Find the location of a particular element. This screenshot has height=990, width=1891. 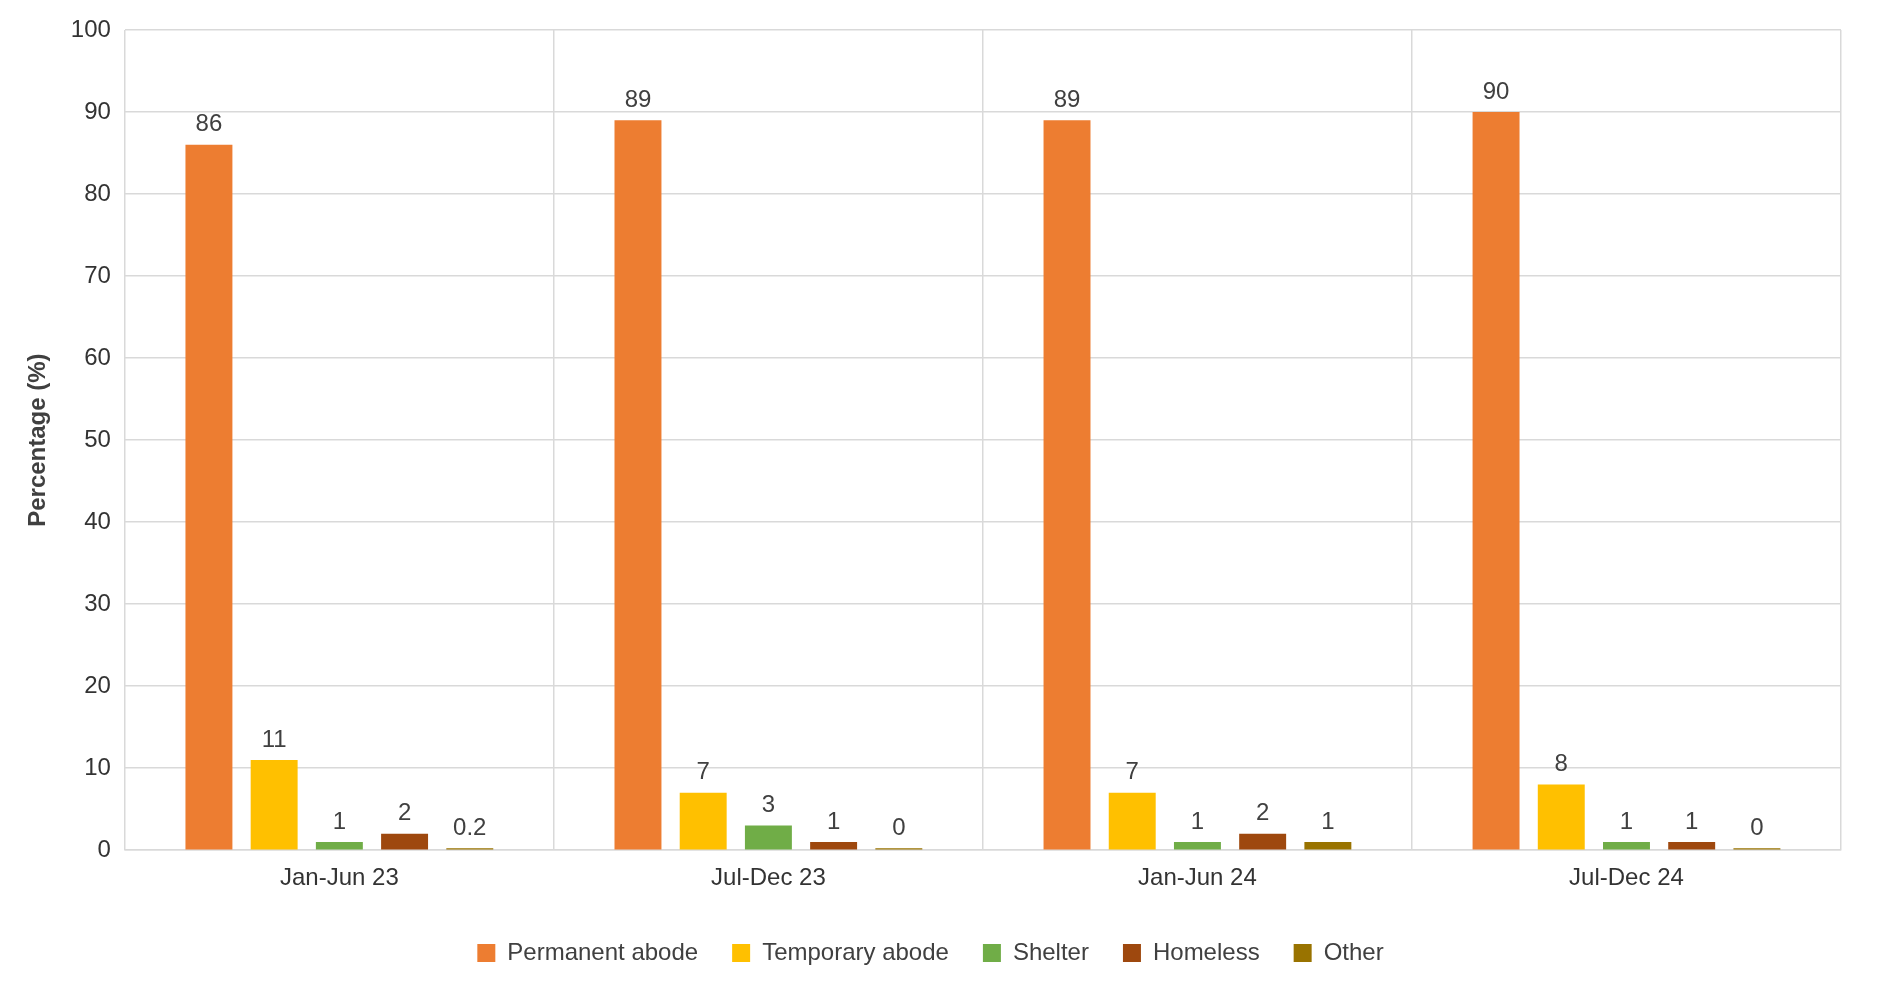

legend-label: Homeless is located at coordinates (1206, 951).